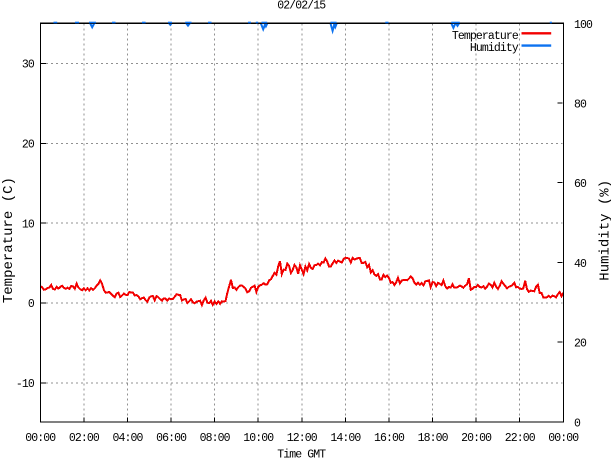 The height and width of the screenshot is (459, 611). I want to click on svg-text: Temperature (C), so click(9, 240).